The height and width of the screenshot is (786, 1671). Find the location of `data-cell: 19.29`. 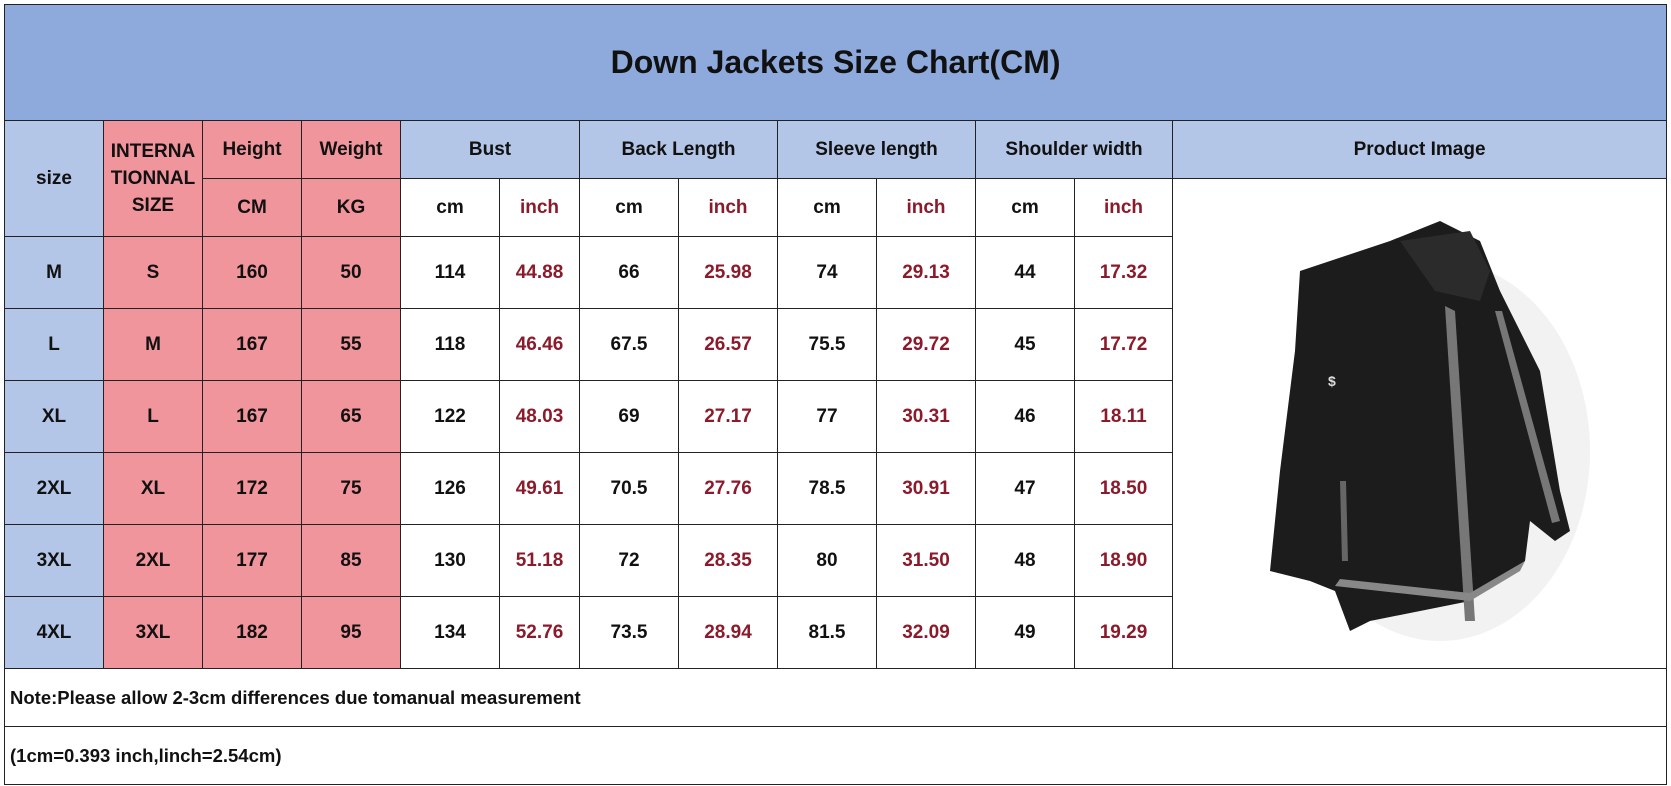

data-cell: 19.29 is located at coordinates (1123, 632).